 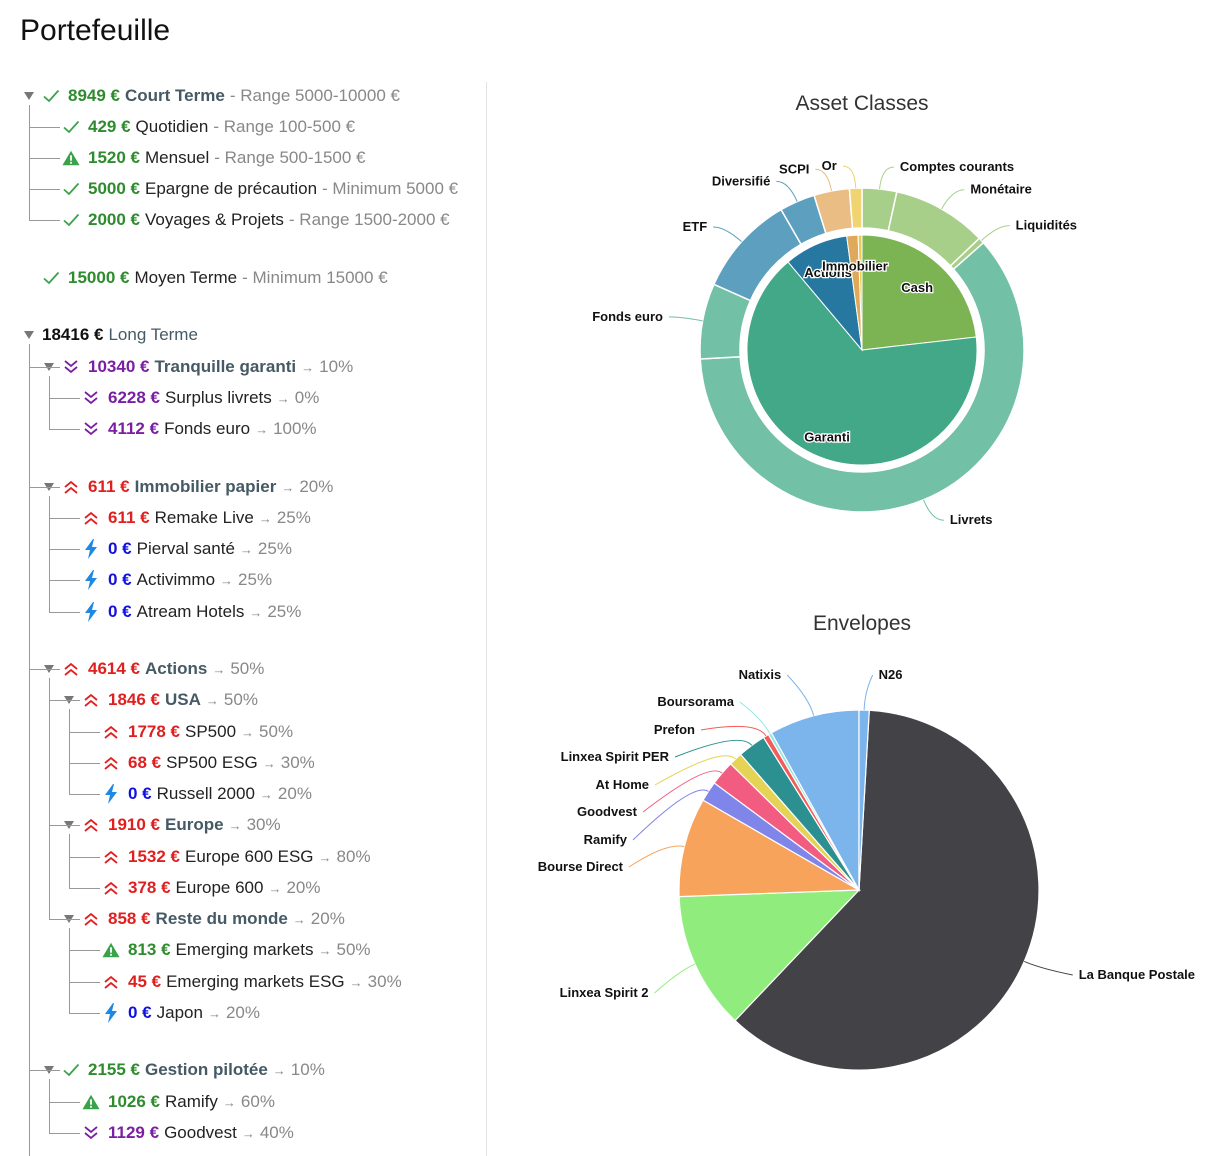 What do you see at coordinates (172, 825) in the screenshot?
I see `tree-node-europe: 1910 € Europe → 30%` at bounding box center [172, 825].